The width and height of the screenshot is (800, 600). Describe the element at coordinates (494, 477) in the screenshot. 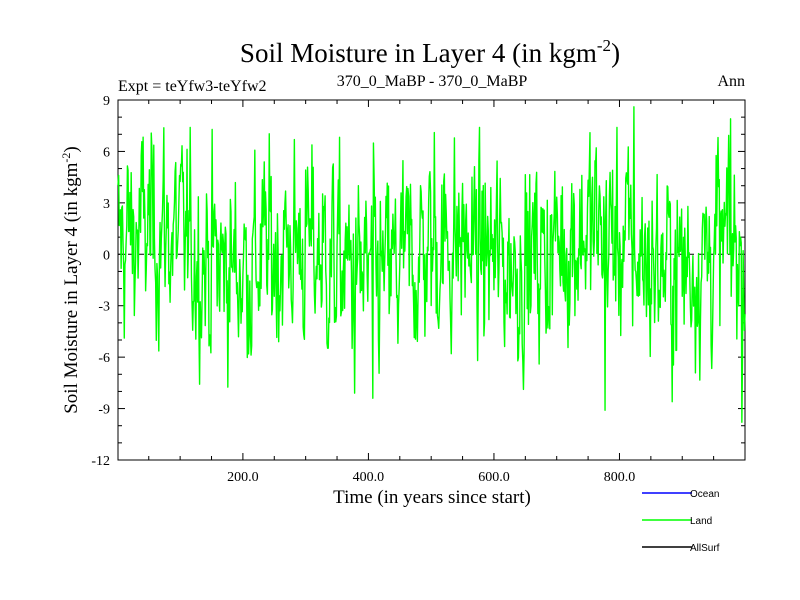

I see `x-tick-label: 600.0` at that location.